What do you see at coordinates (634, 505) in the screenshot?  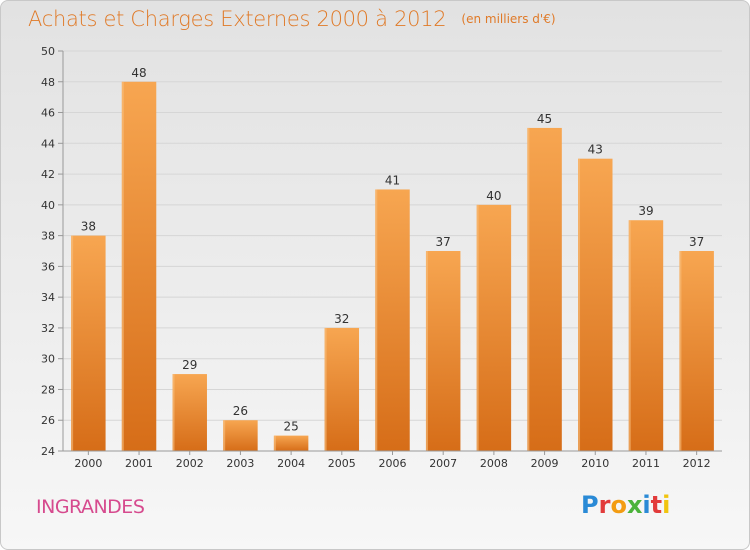 I see `logo-letter: x` at bounding box center [634, 505].